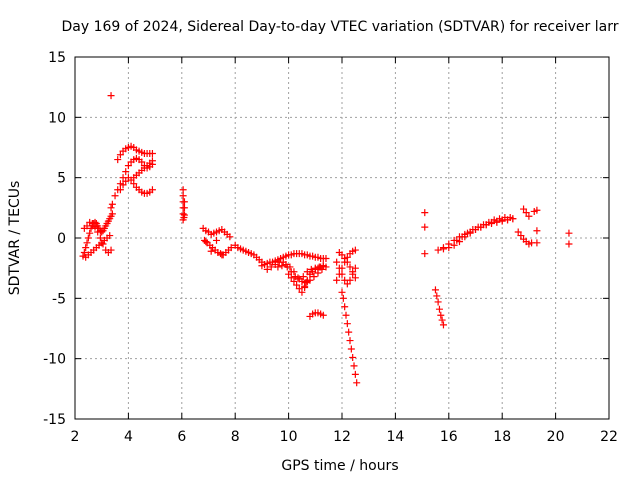 The height and width of the screenshot is (480, 640). Describe the element at coordinates (61, 239) in the screenshot. I see `y-tick-label: 0` at that location.